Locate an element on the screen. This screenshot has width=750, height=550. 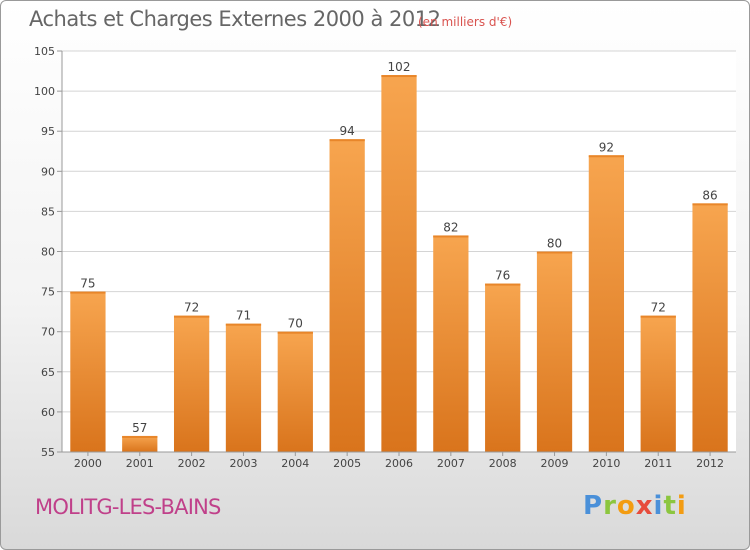
data-label: 82 is located at coordinates (450, 227).